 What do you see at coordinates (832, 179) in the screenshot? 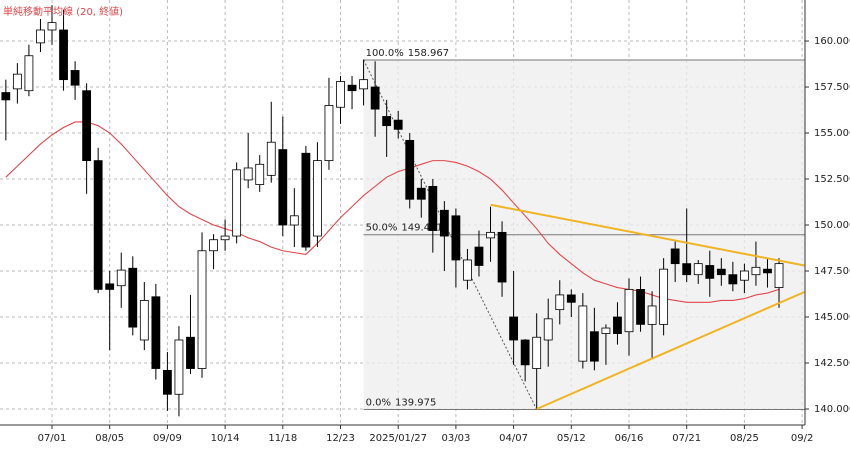
I see `y-tick-label: 152.500` at bounding box center [832, 179].